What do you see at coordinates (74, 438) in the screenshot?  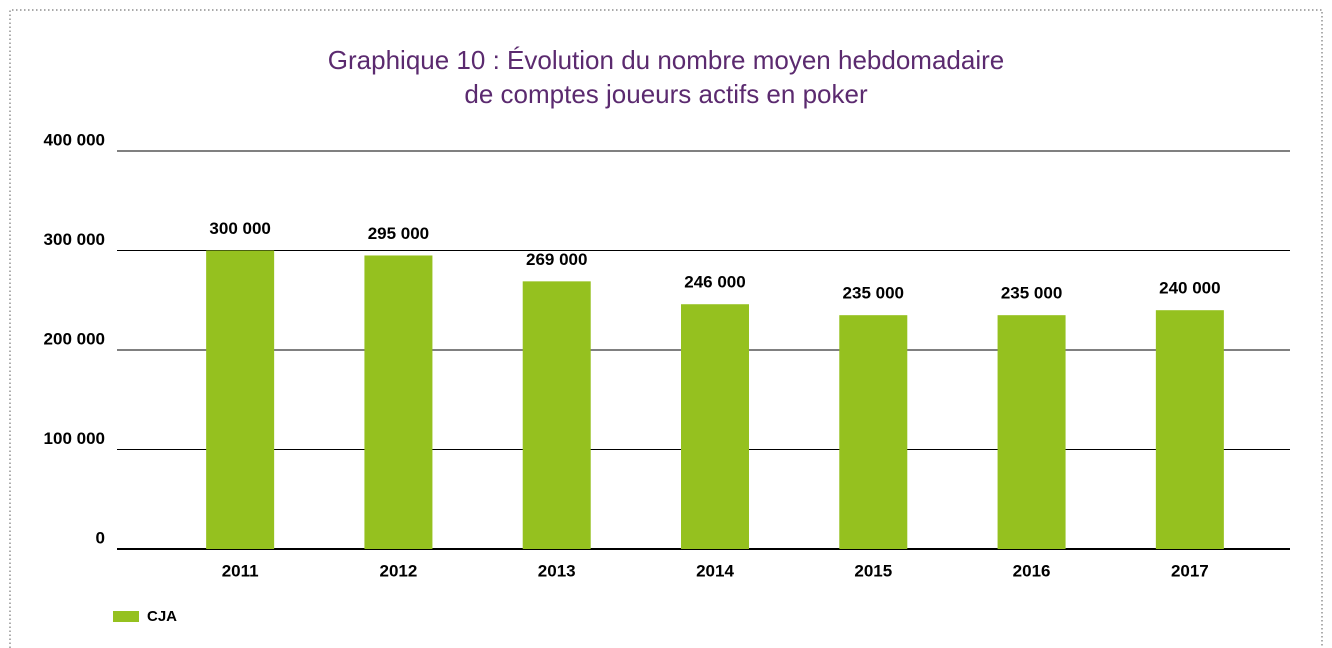 I see `y-tick-label: 100 000` at bounding box center [74, 438].